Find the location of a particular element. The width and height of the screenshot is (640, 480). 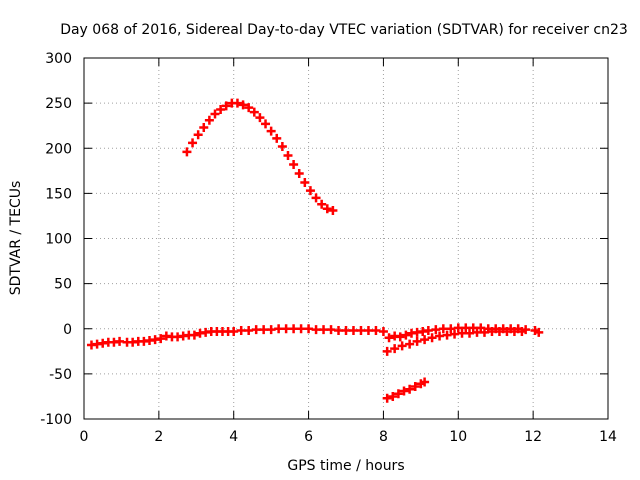

y-tick-label: -50 is located at coordinates (60, 375).